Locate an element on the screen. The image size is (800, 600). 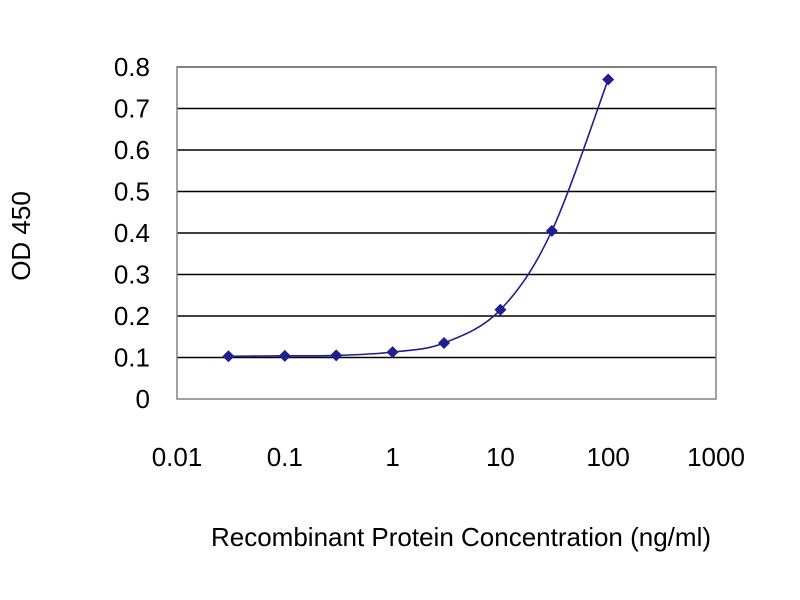
y-tick-label: 0.1 is located at coordinates (132, 358).